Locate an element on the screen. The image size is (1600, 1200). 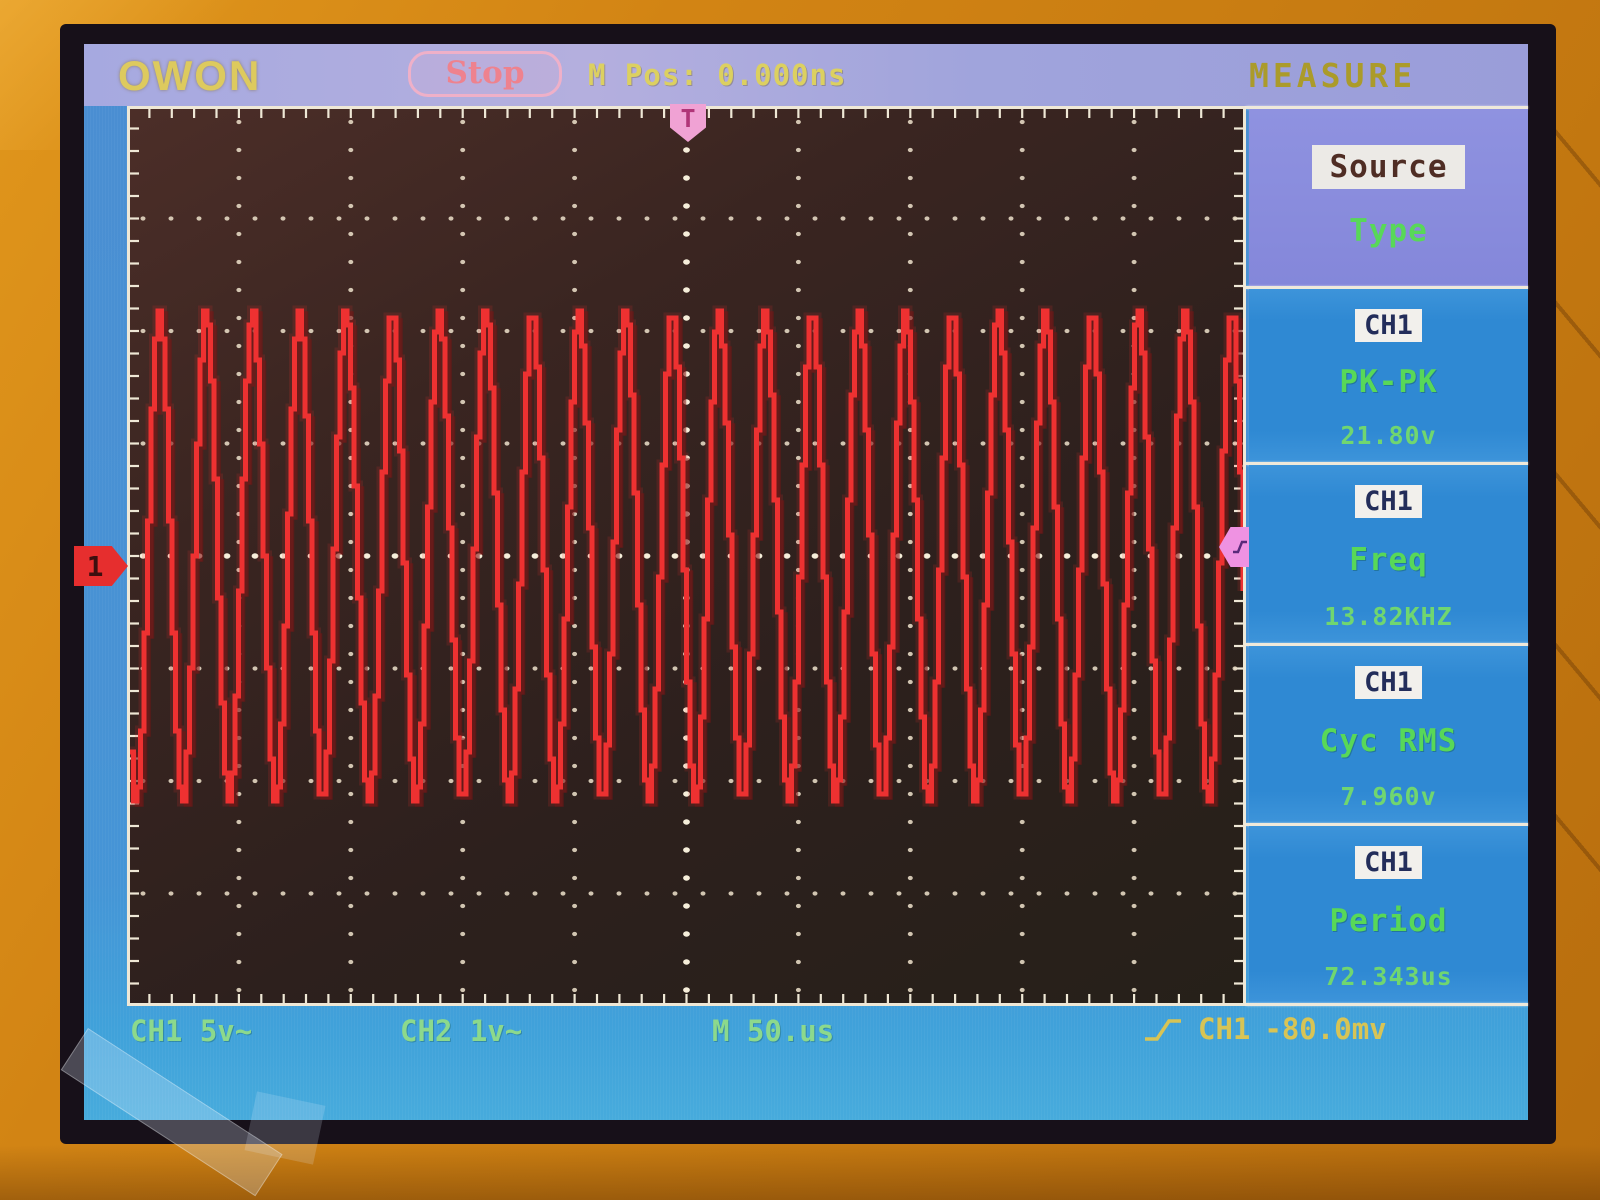
trigger-readout-group: CH1 -80.0mv is located at coordinates (1264, 1029).